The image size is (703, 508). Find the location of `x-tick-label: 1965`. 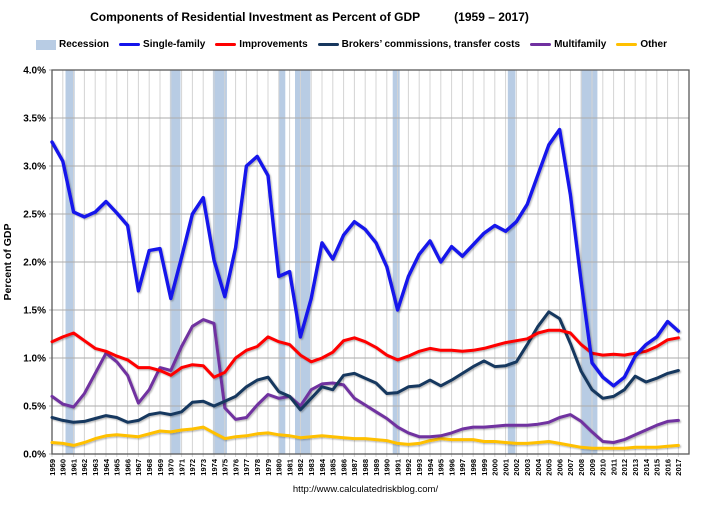

x-tick-label: 1965 is located at coordinates (117, 467).